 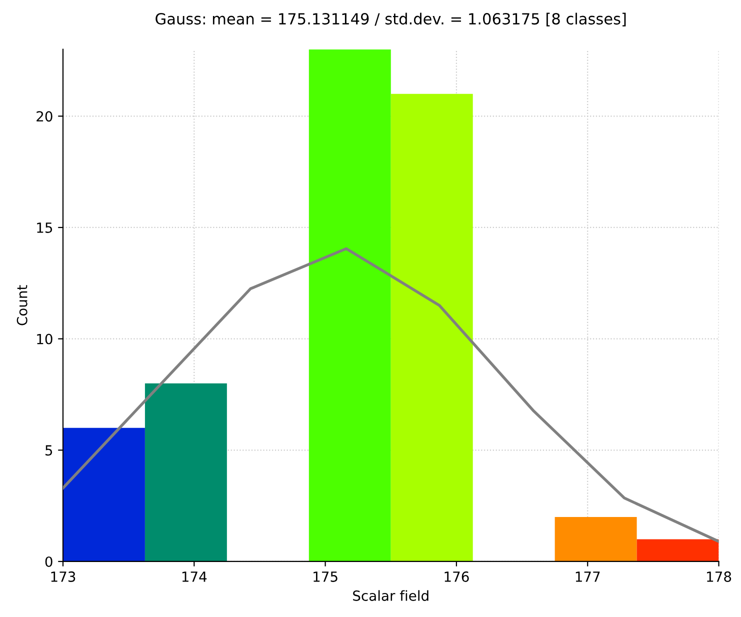 I want to click on x-tick-label: 176, so click(x=456, y=576).